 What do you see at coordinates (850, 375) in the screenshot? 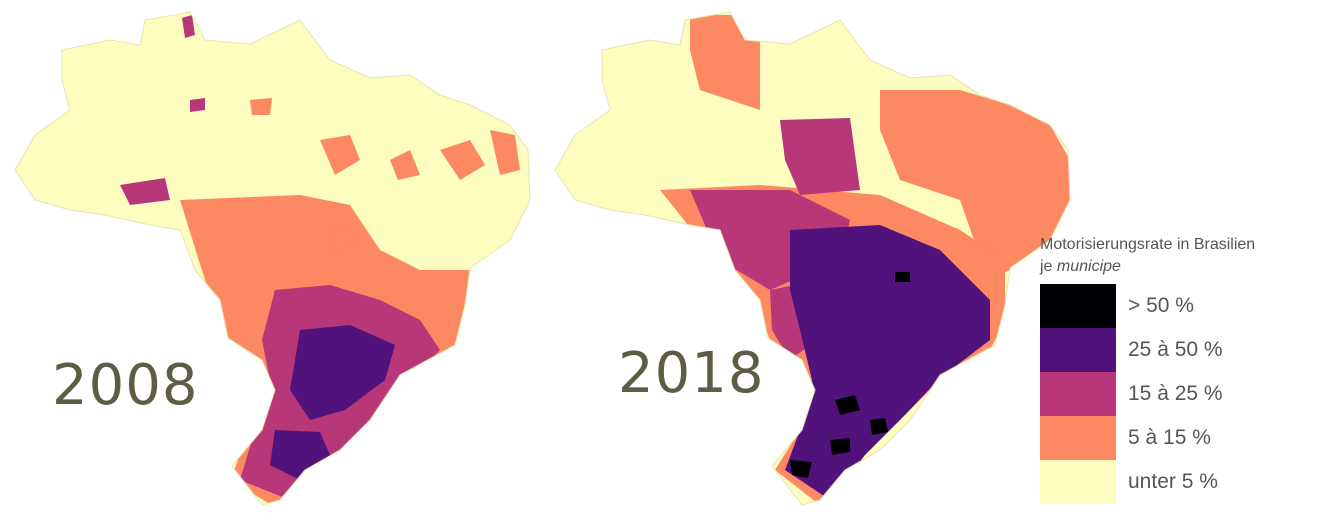
I see `region-over-50-2018` at bounding box center [850, 375].